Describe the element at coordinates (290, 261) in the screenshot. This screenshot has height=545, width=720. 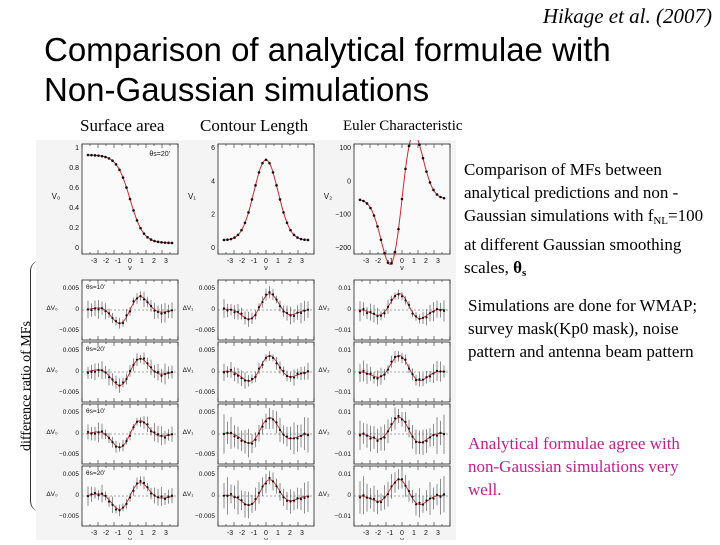
I see `top-panel-1-xtick: 2` at that location.